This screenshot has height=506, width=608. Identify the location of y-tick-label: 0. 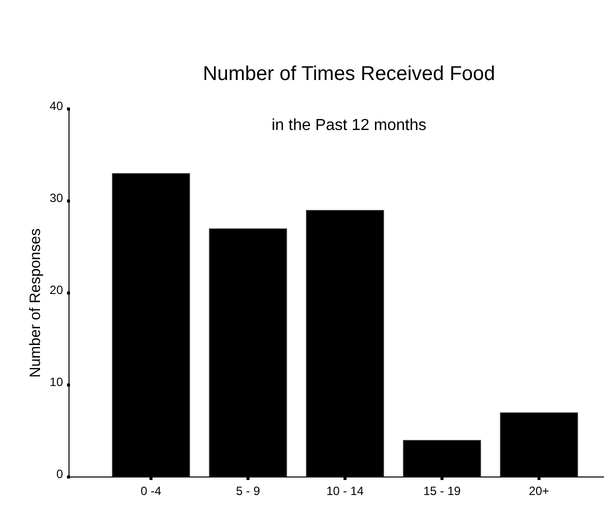
(60, 474).